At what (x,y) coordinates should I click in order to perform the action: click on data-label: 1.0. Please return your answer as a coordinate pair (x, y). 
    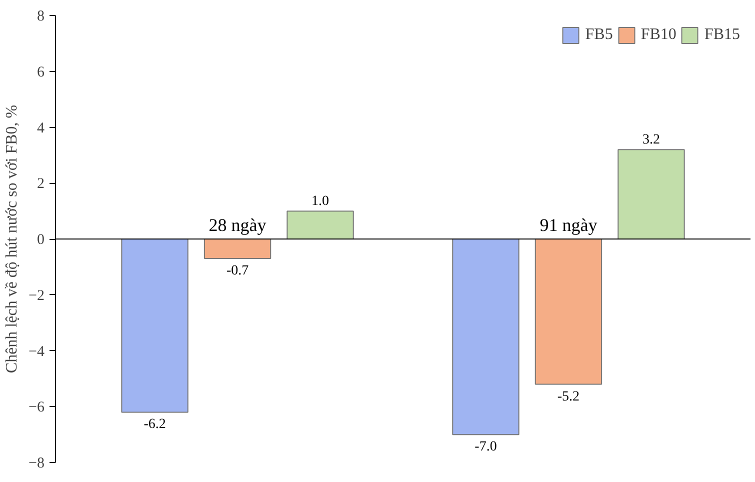
    Looking at the image, I should click on (321, 202).